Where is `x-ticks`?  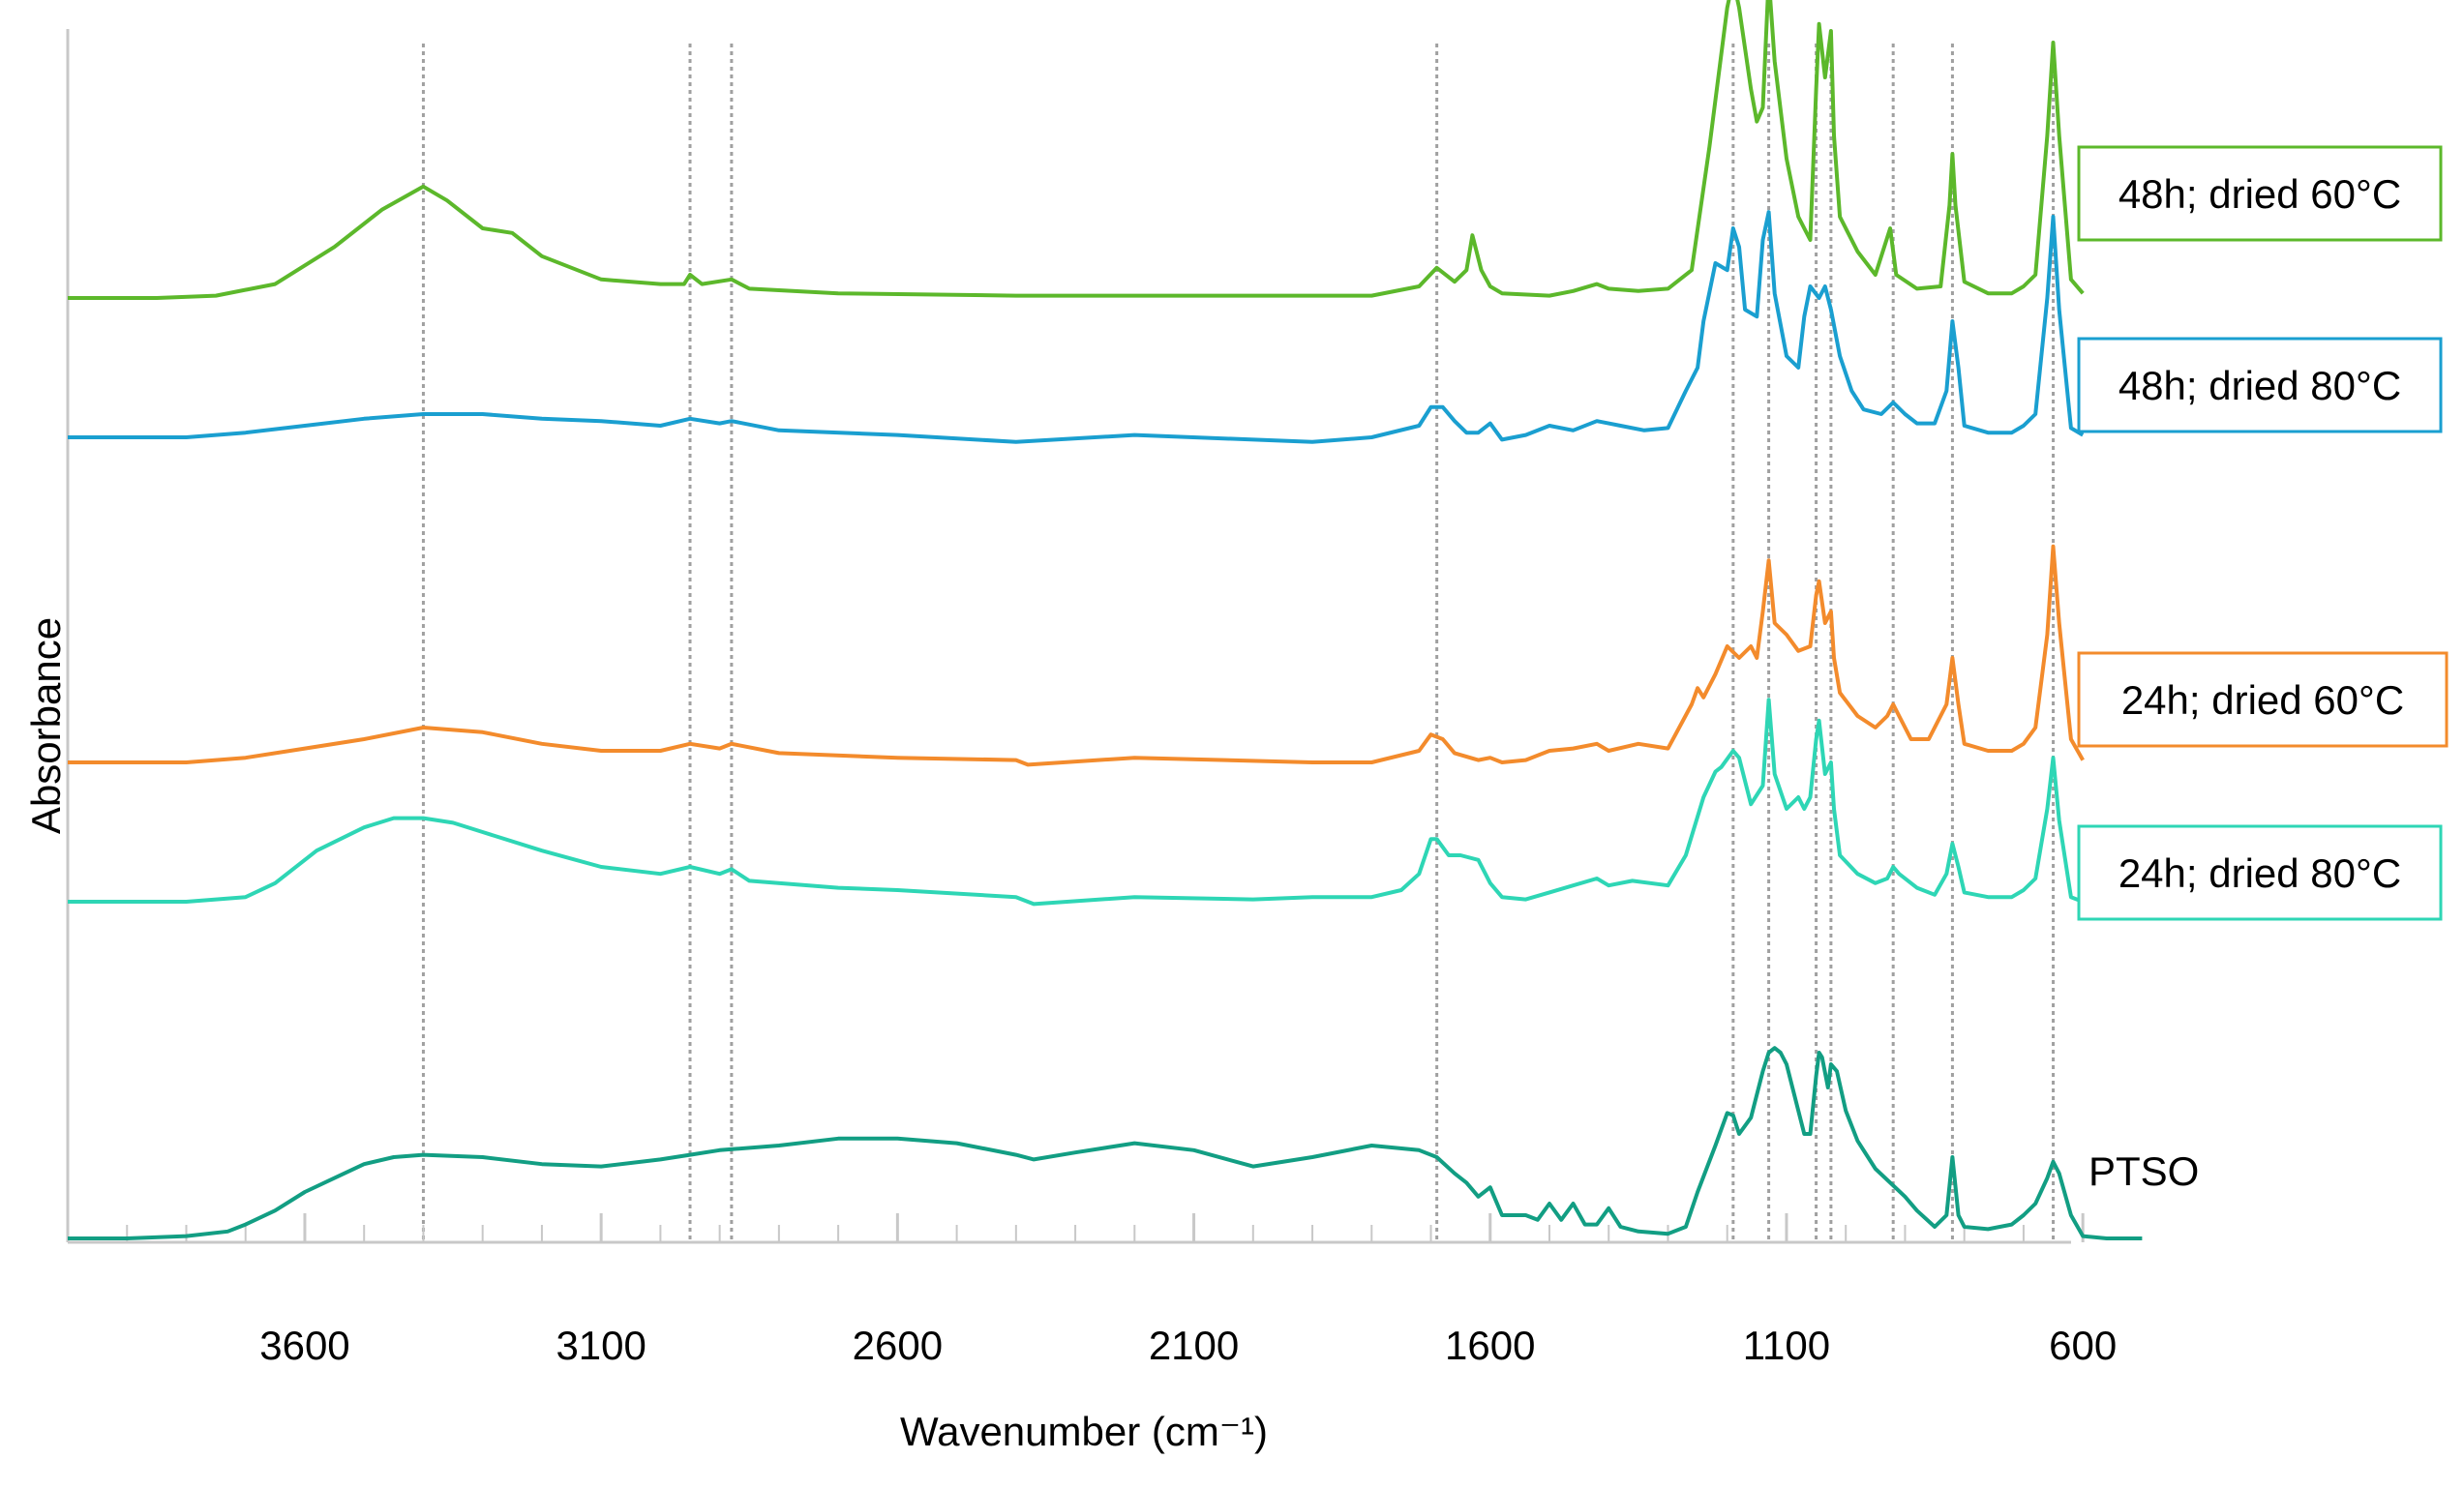
x-ticks is located at coordinates (1105, 1227).